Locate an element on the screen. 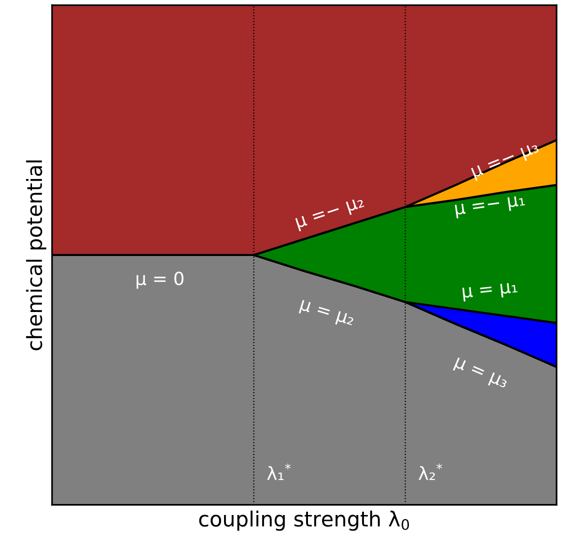  annotation: λ₂$^{*}$ is located at coordinates (430, 472).